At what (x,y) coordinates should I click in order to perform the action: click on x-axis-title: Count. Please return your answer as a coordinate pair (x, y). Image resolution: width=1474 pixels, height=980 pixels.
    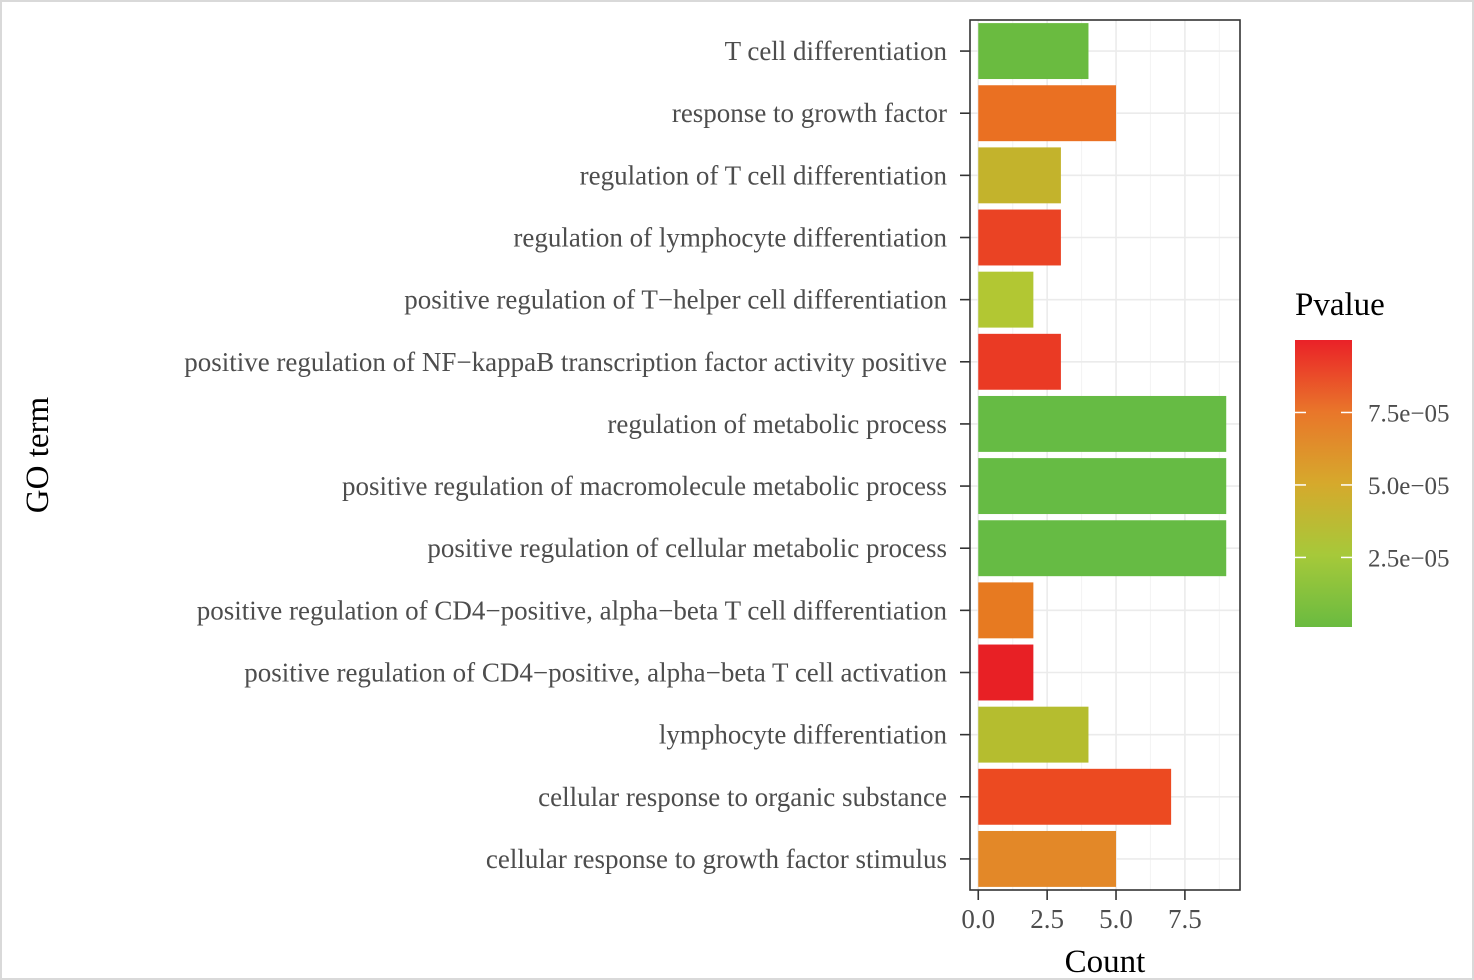
    Looking at the image, I should click on (1105, 962).